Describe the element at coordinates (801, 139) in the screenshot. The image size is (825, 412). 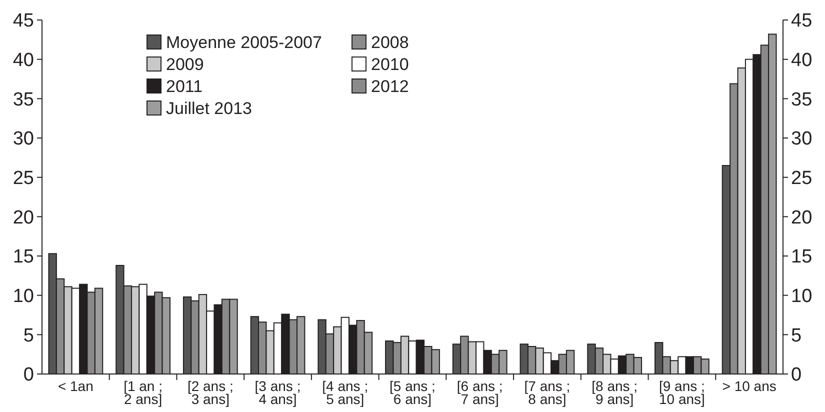
I see `y2-tick-label: 30` at that location.